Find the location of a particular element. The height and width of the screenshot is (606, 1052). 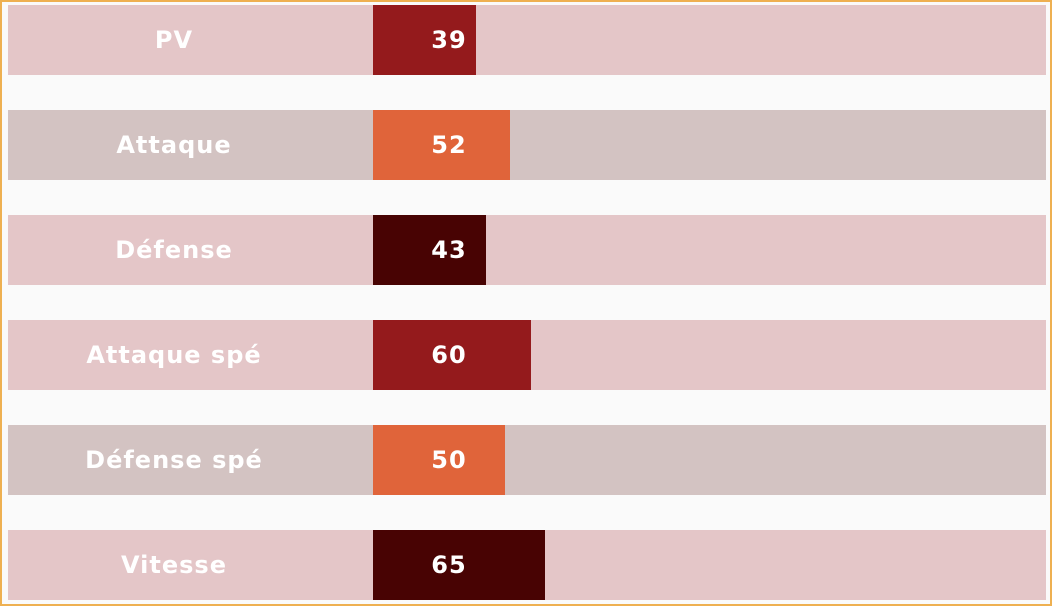

stat-label: PV is located at coordinates (174, 40).